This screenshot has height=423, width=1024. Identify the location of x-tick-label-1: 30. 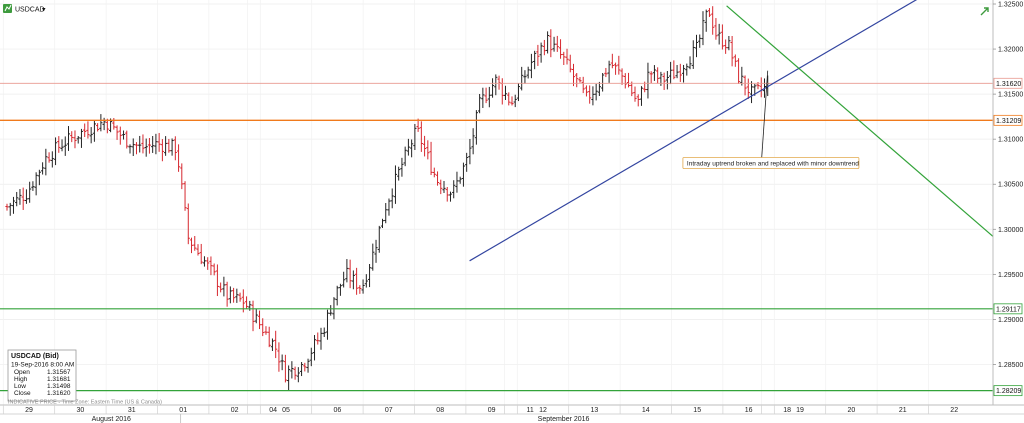
(81, 410).